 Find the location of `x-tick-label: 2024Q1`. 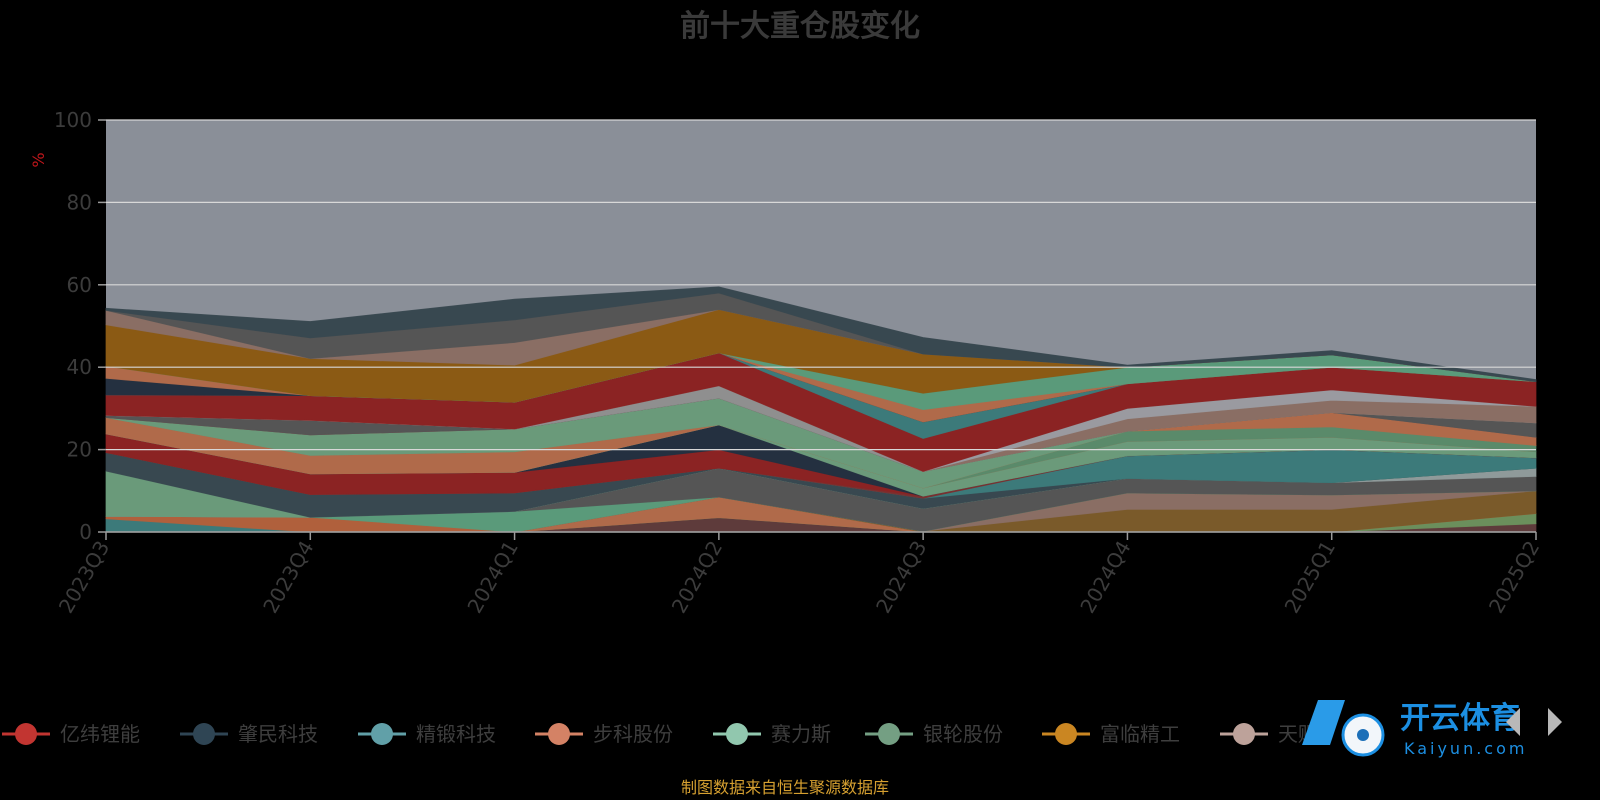

x-tick-label: 2024Q1 is located at coordinates (492, 577).